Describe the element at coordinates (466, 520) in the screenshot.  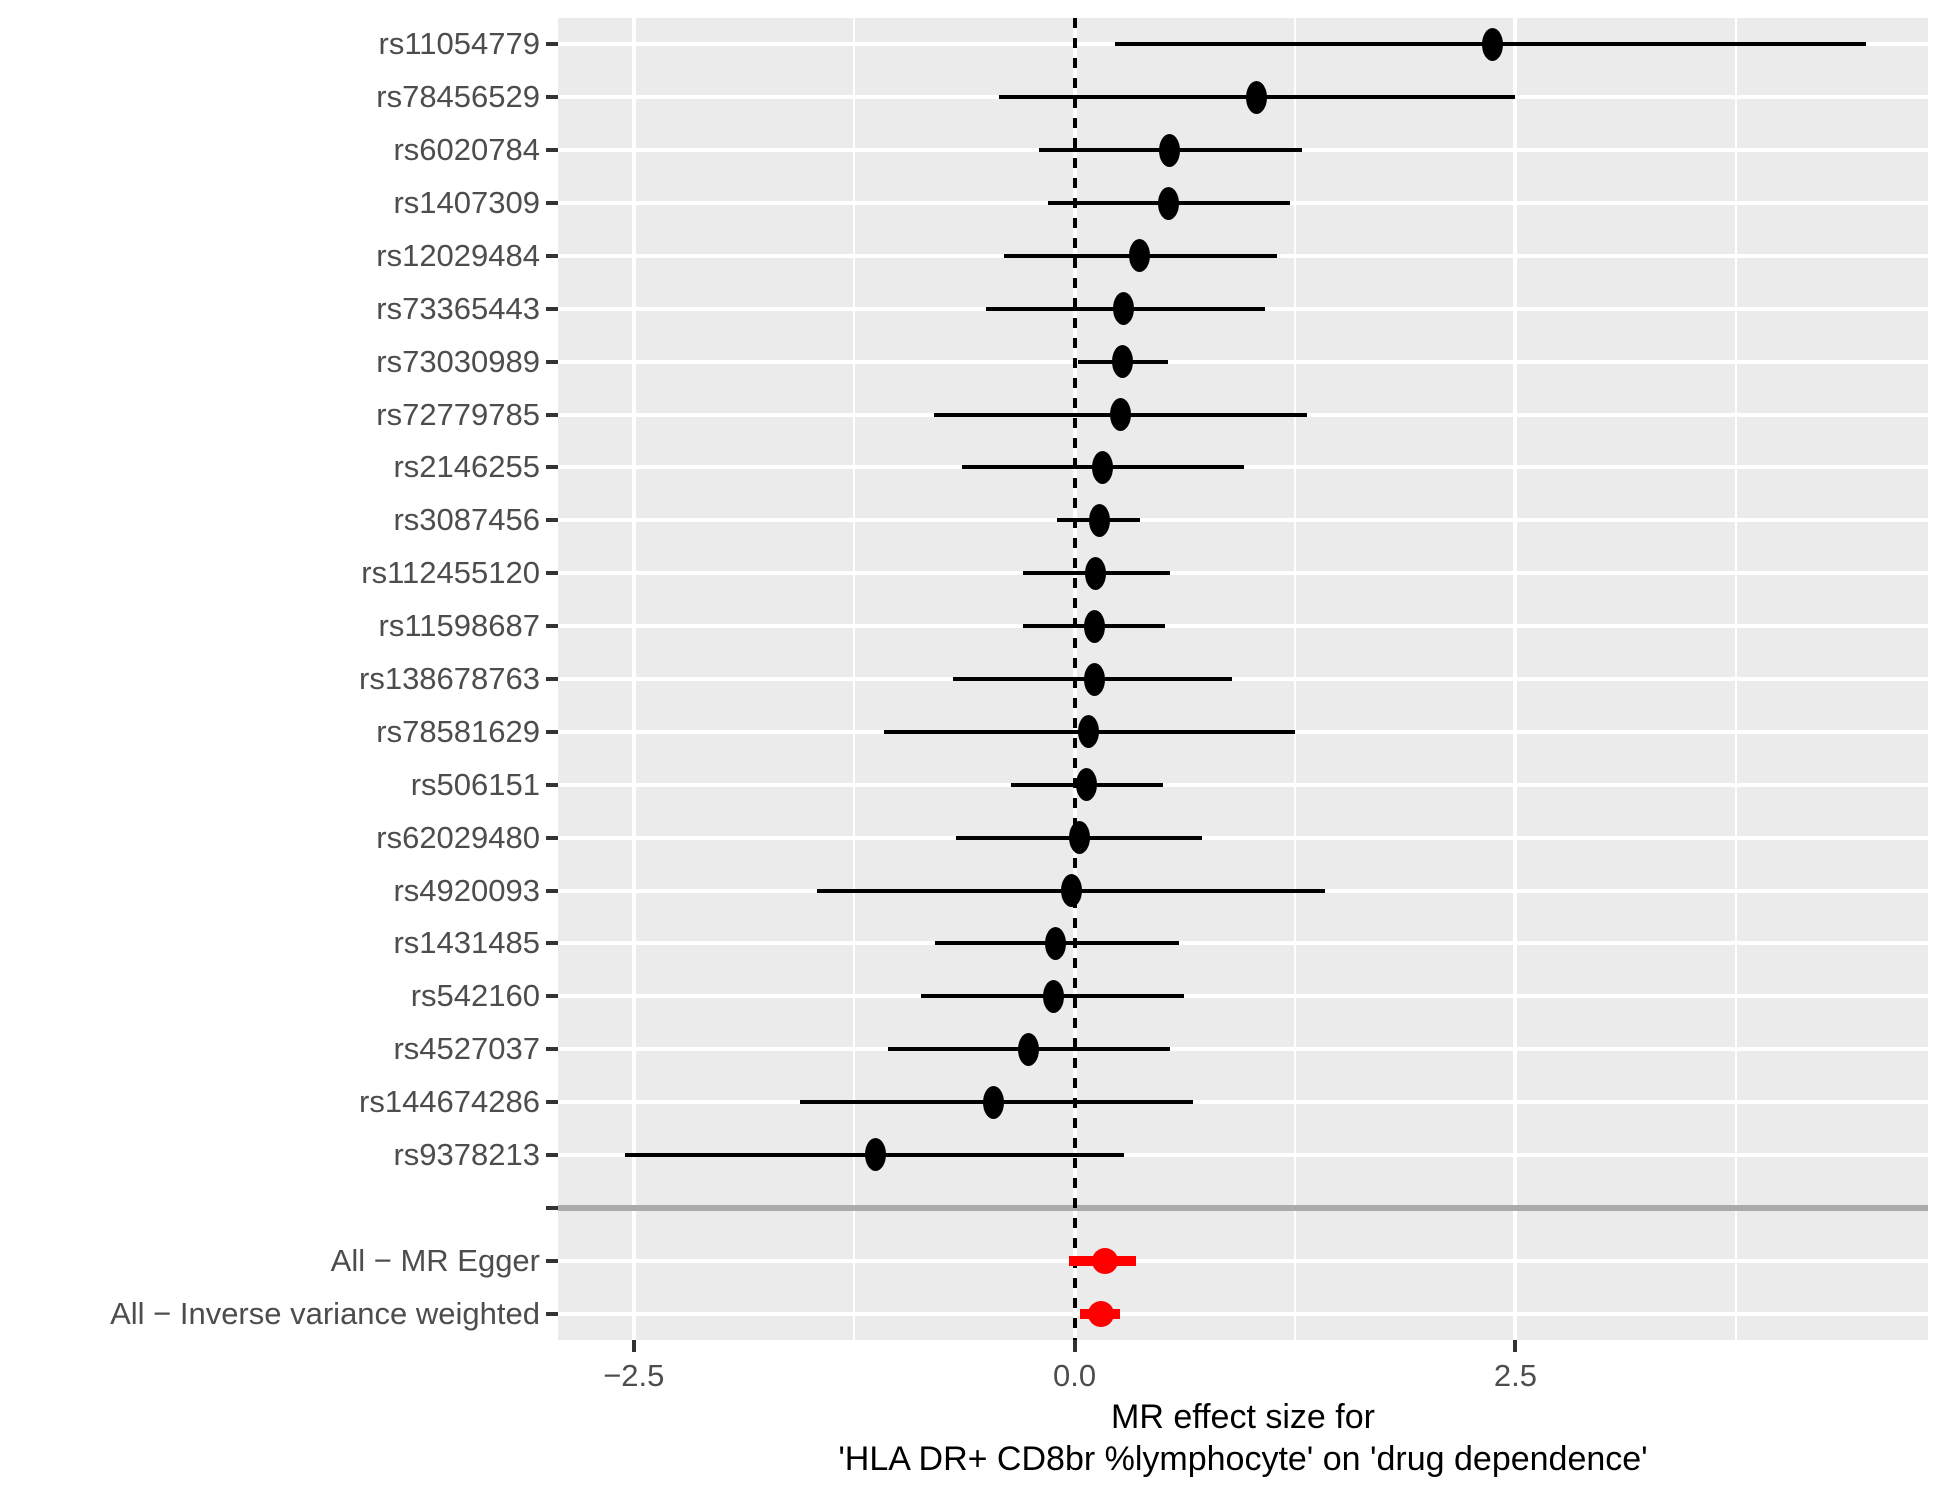
I see `y-axis-label: rs3087456` at that location.